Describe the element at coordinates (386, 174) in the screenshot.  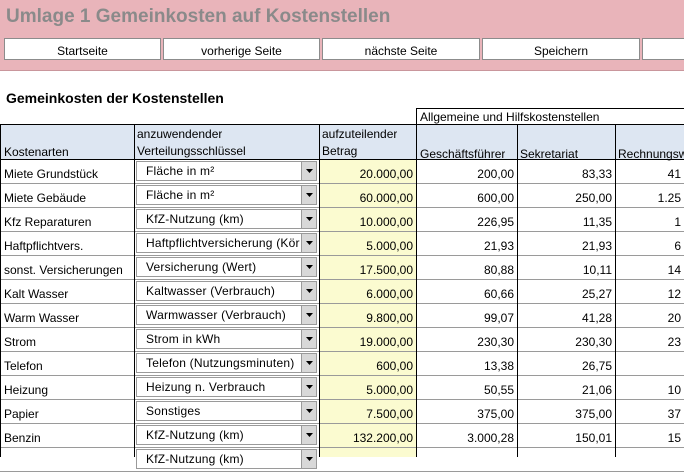
I see `betrag-cell: 20.000,00` at that location.